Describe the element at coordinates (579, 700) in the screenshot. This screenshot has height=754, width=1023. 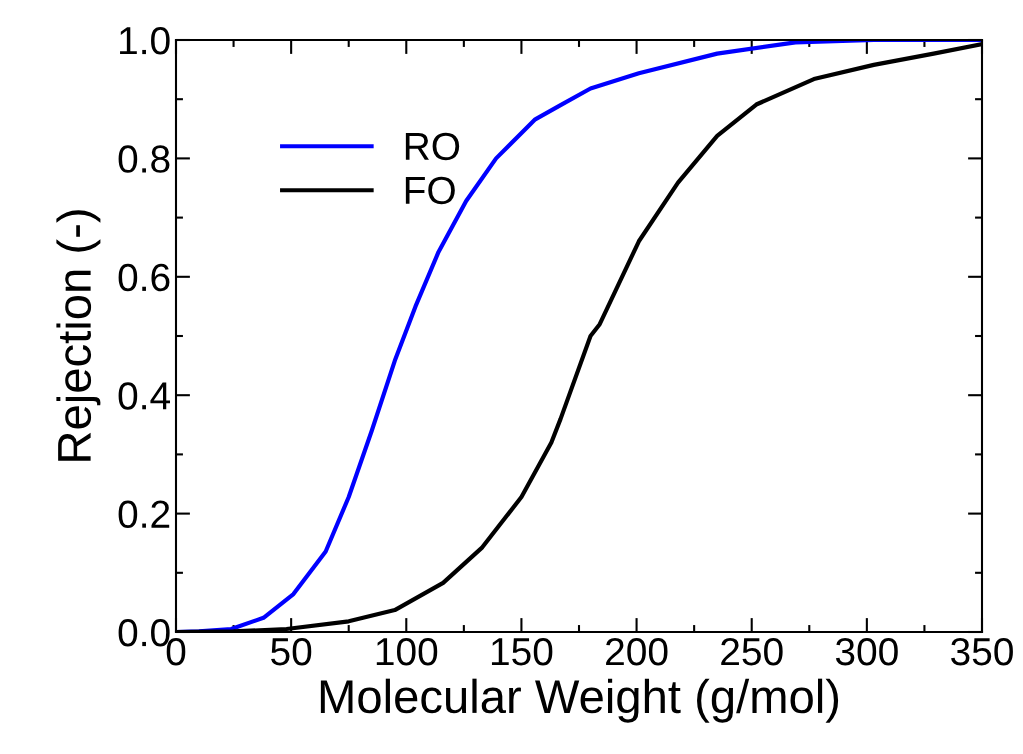
I see `x-axis-title: Molecular Weight (g/mol)` at that location.